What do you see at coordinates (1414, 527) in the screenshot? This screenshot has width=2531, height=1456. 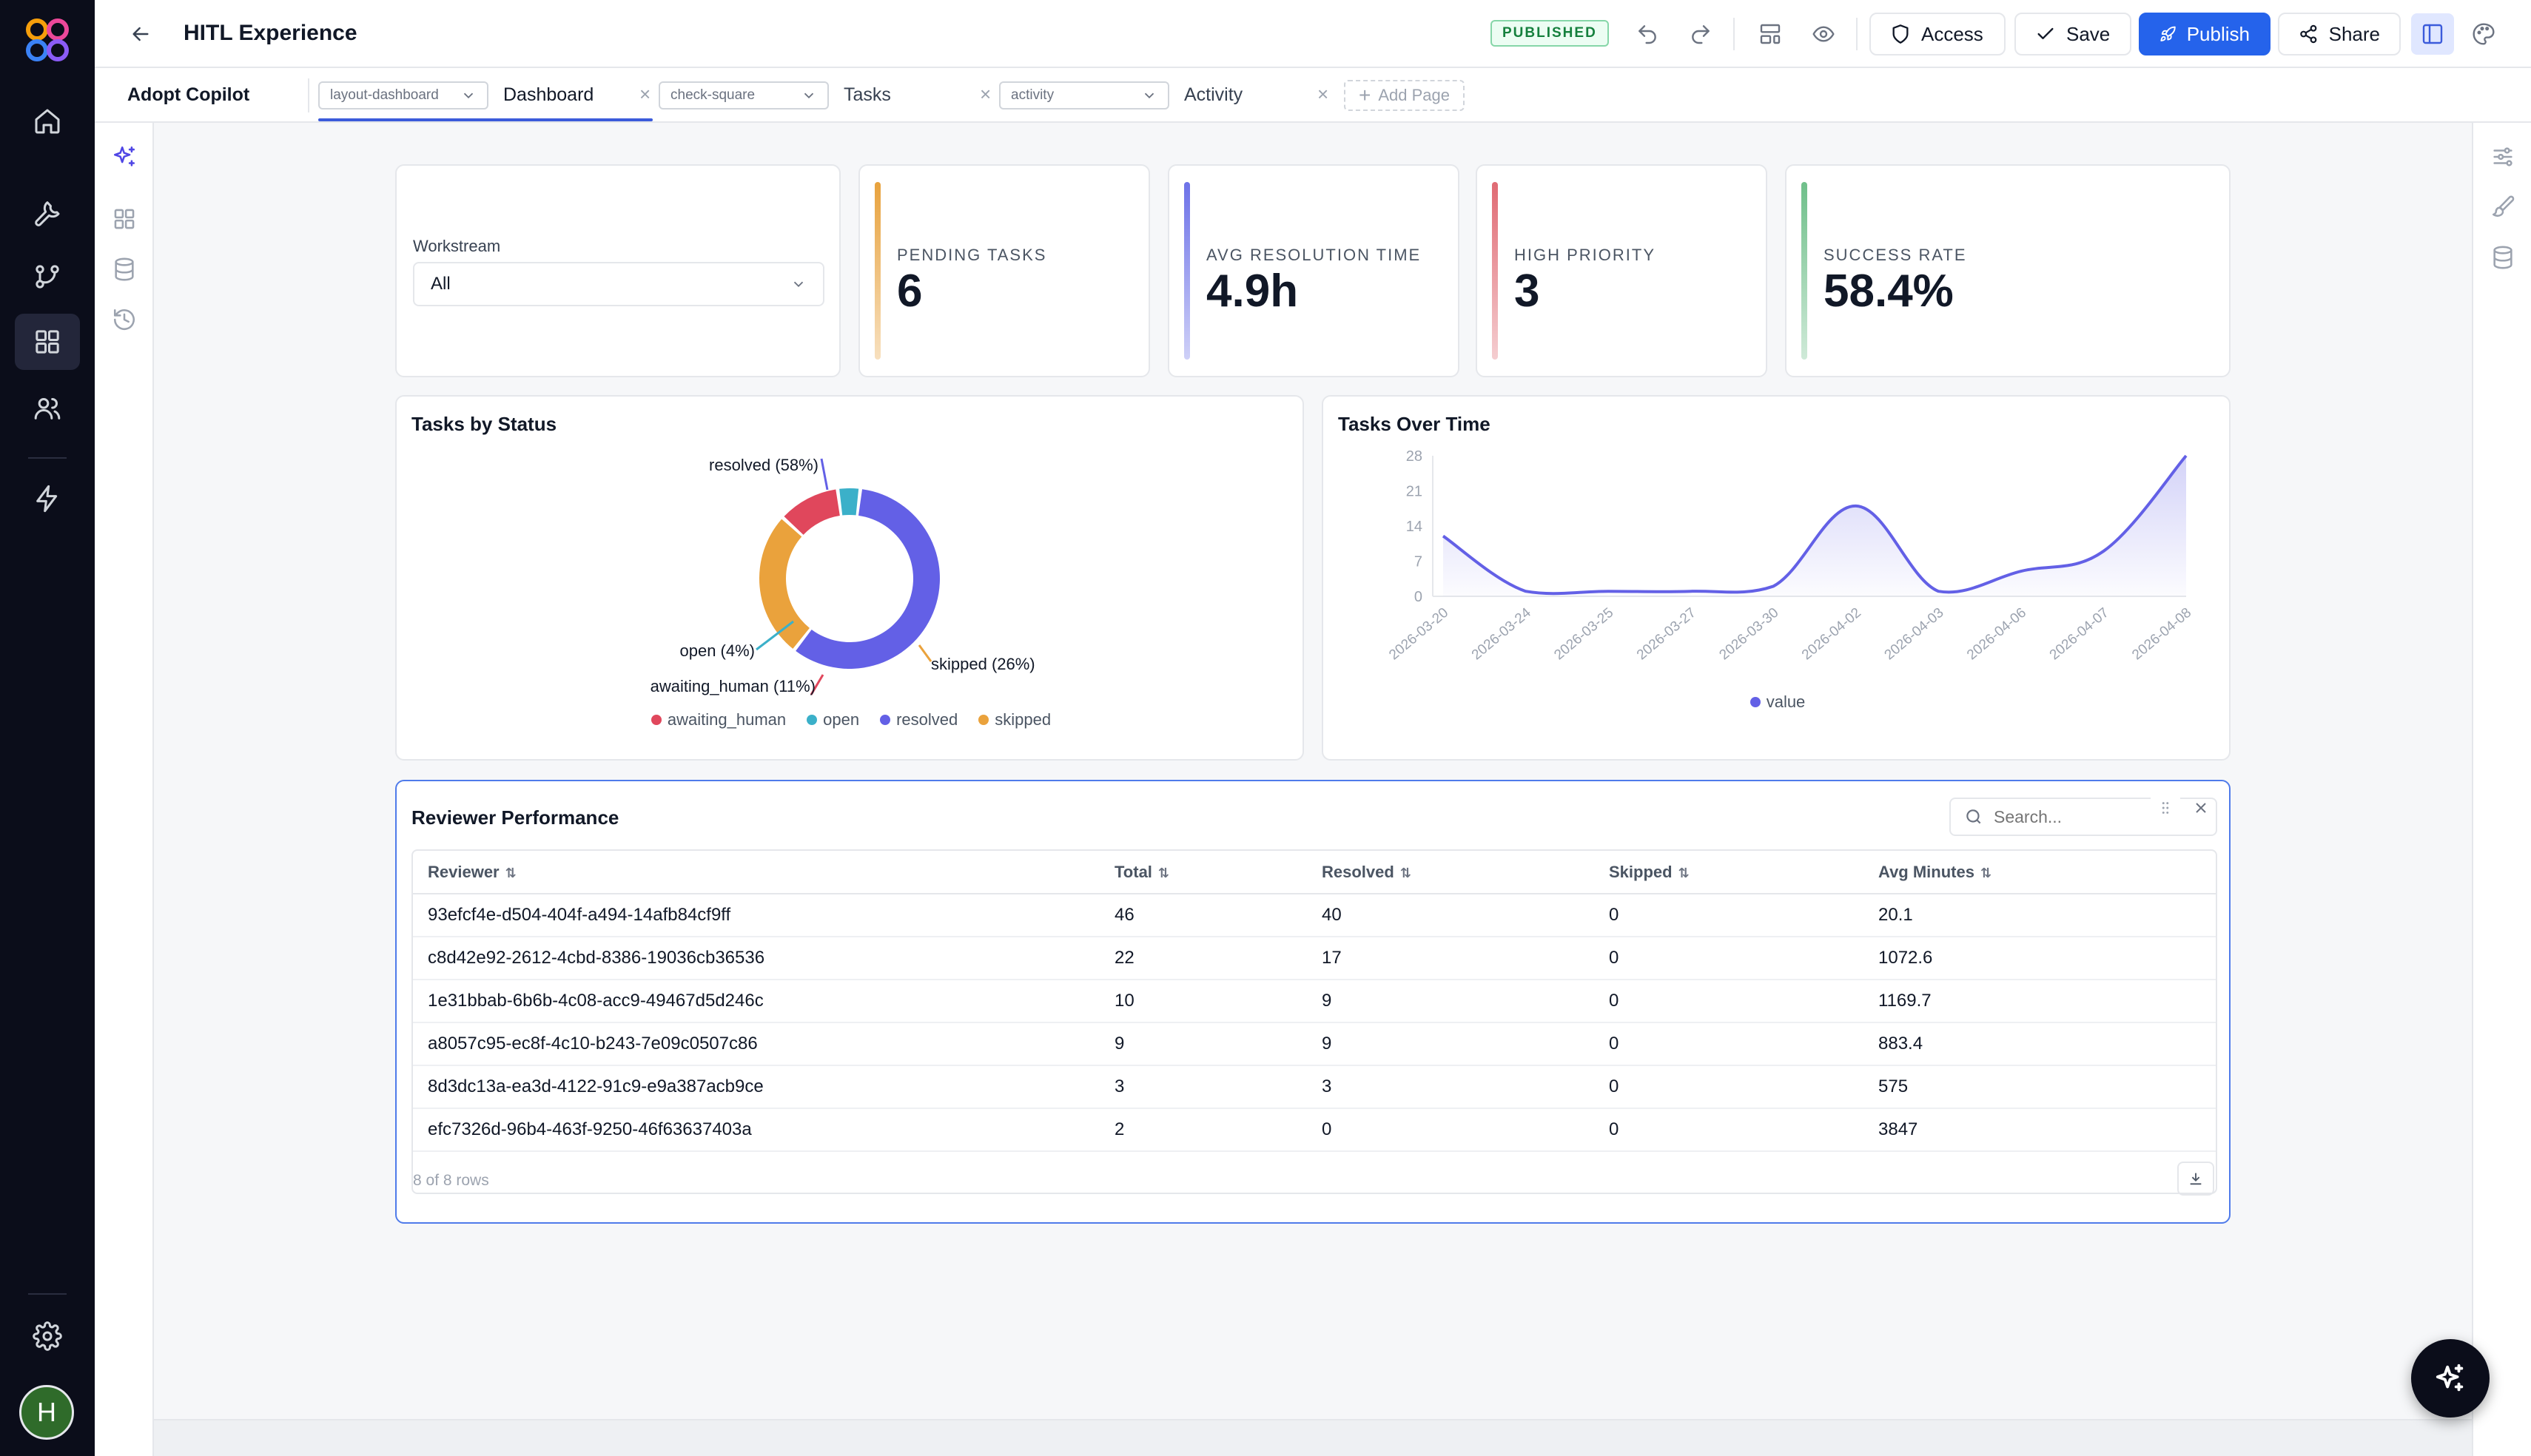 I see `y-tick-label: 14` at bounding box center [1414, 527].